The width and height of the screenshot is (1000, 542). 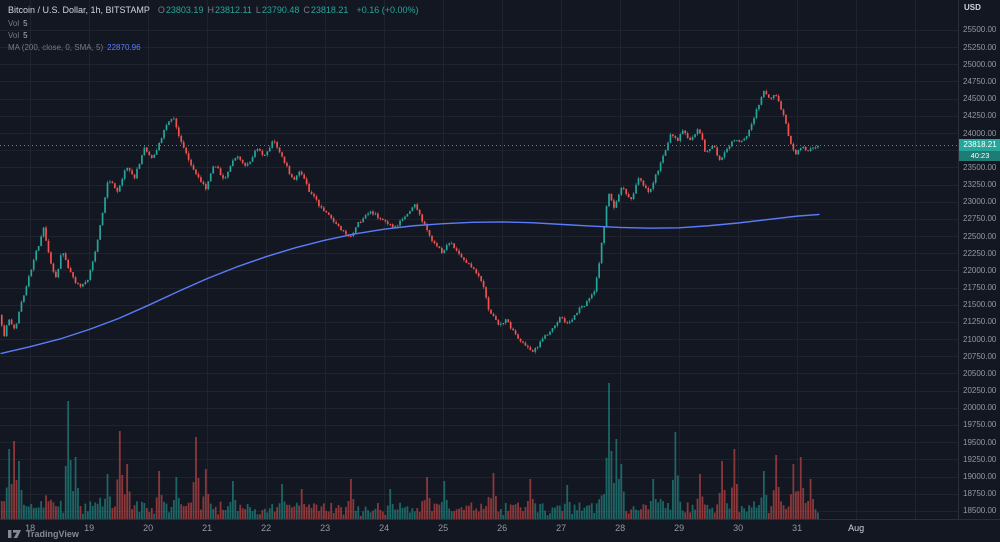 I want to click on price-axis-label: 20500.00, so click(x=980, y=373).